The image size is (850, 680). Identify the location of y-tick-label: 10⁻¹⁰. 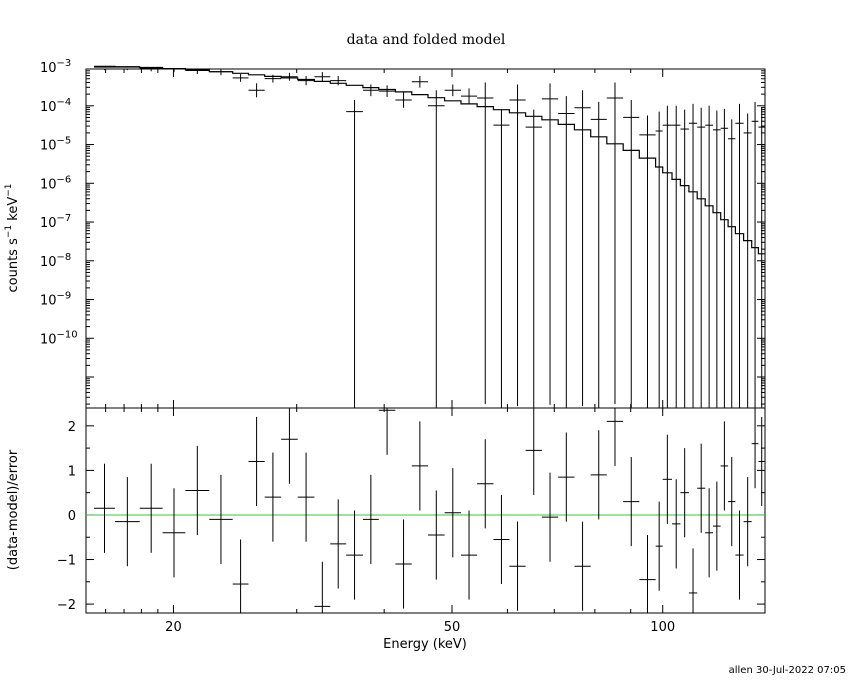
(59, 338).